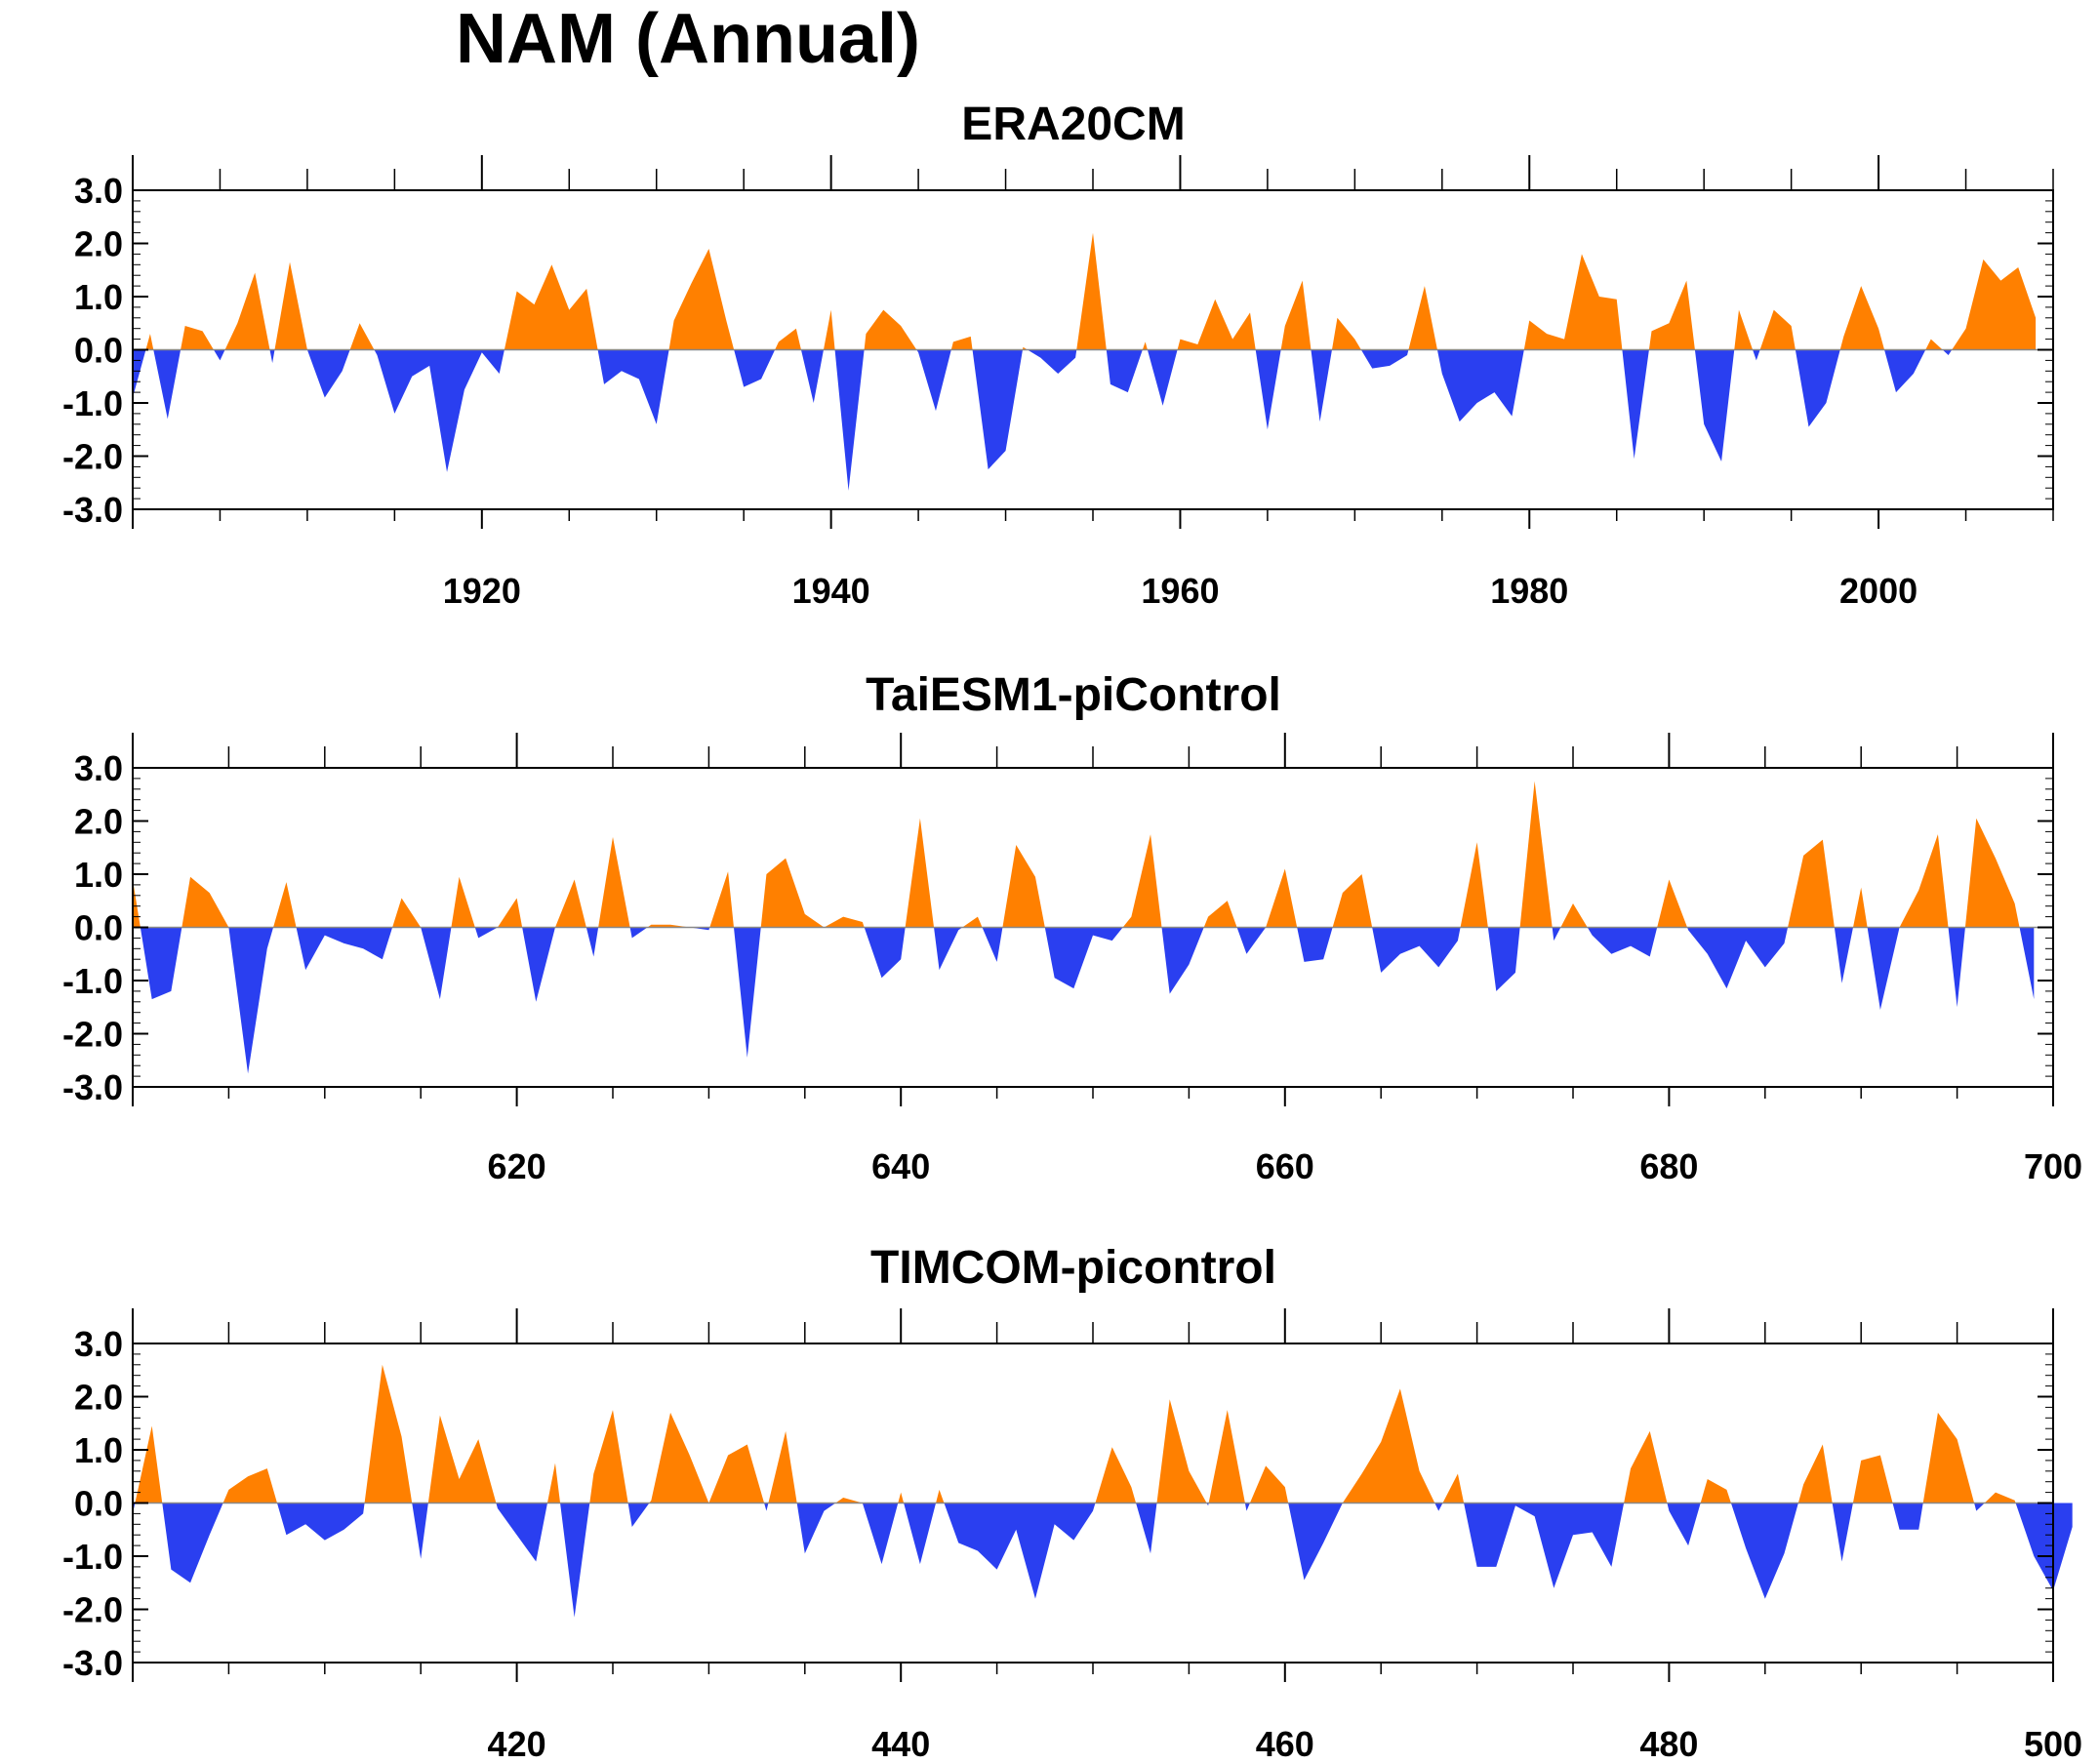  What do you see at coordinates (1073, 125) in the screenshot?
I see `panel-1-title: ERA20CM` at bounding box center [1073, 125].